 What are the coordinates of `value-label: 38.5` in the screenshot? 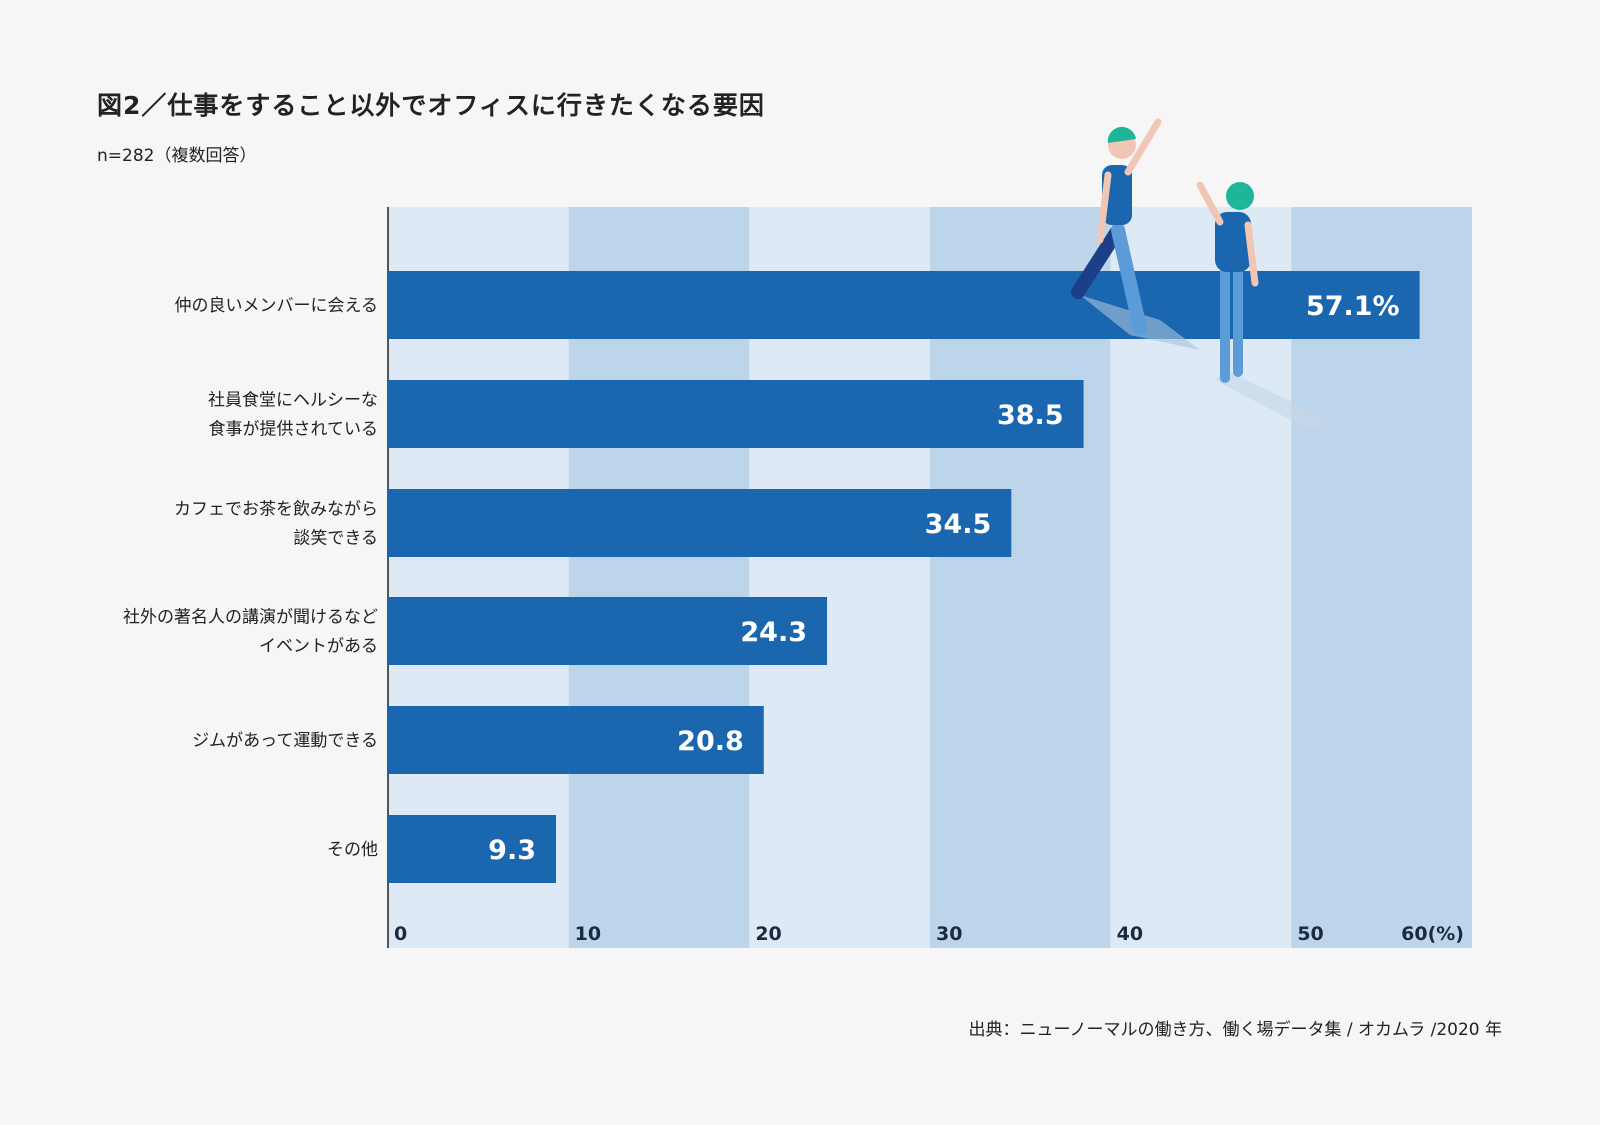 It's located at (1030, 415).